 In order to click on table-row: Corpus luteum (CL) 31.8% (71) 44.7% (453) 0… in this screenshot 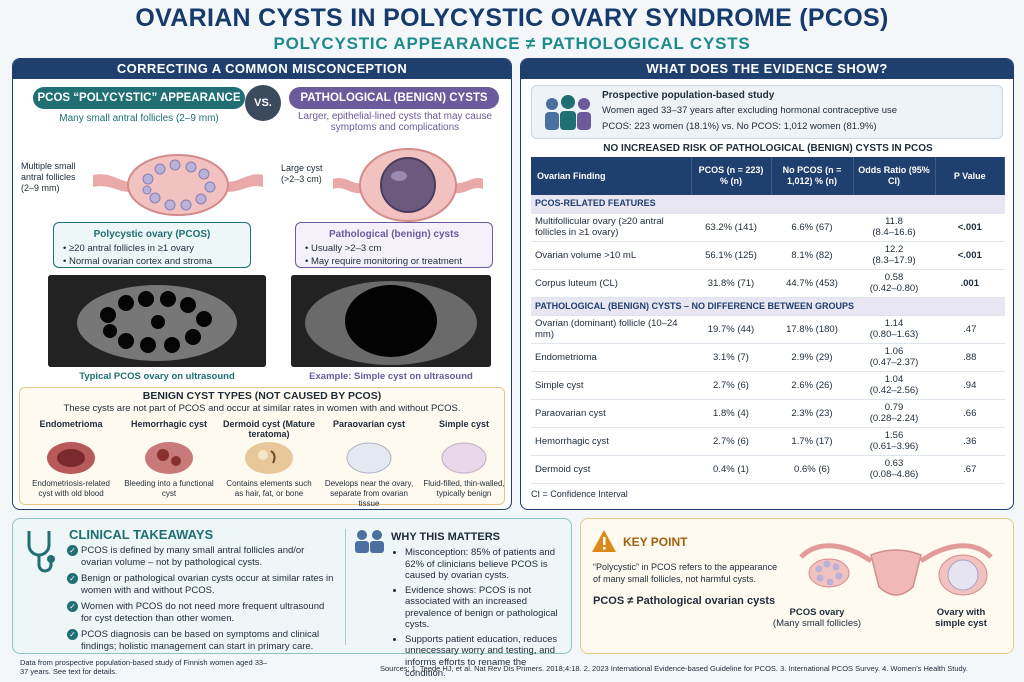, I will do `click(768, 283)`.